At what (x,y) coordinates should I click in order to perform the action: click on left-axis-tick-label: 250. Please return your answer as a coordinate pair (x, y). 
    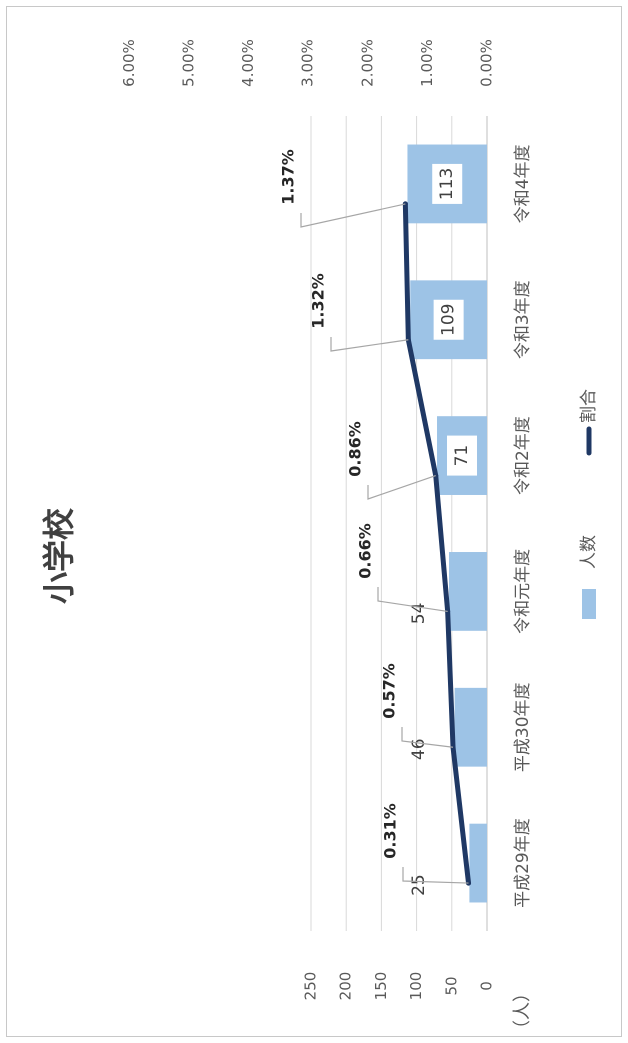
    Looking at the image, I should click on (311, 986).